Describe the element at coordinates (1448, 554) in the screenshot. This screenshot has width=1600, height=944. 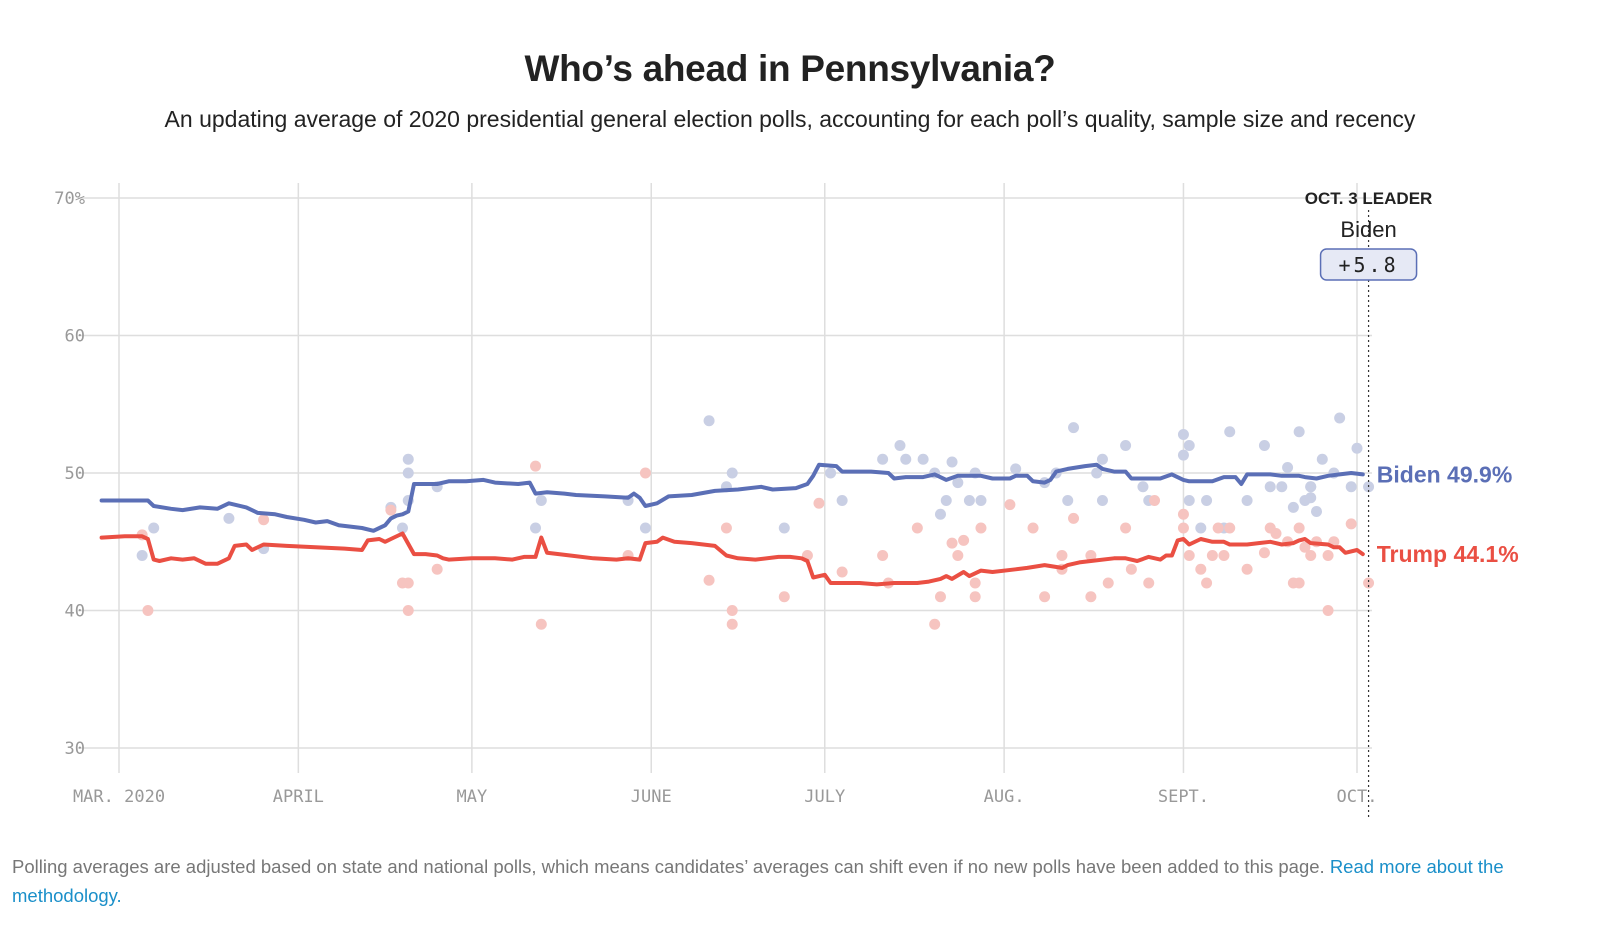
I see `trump-end-label: Trump 44.1%` at that location.